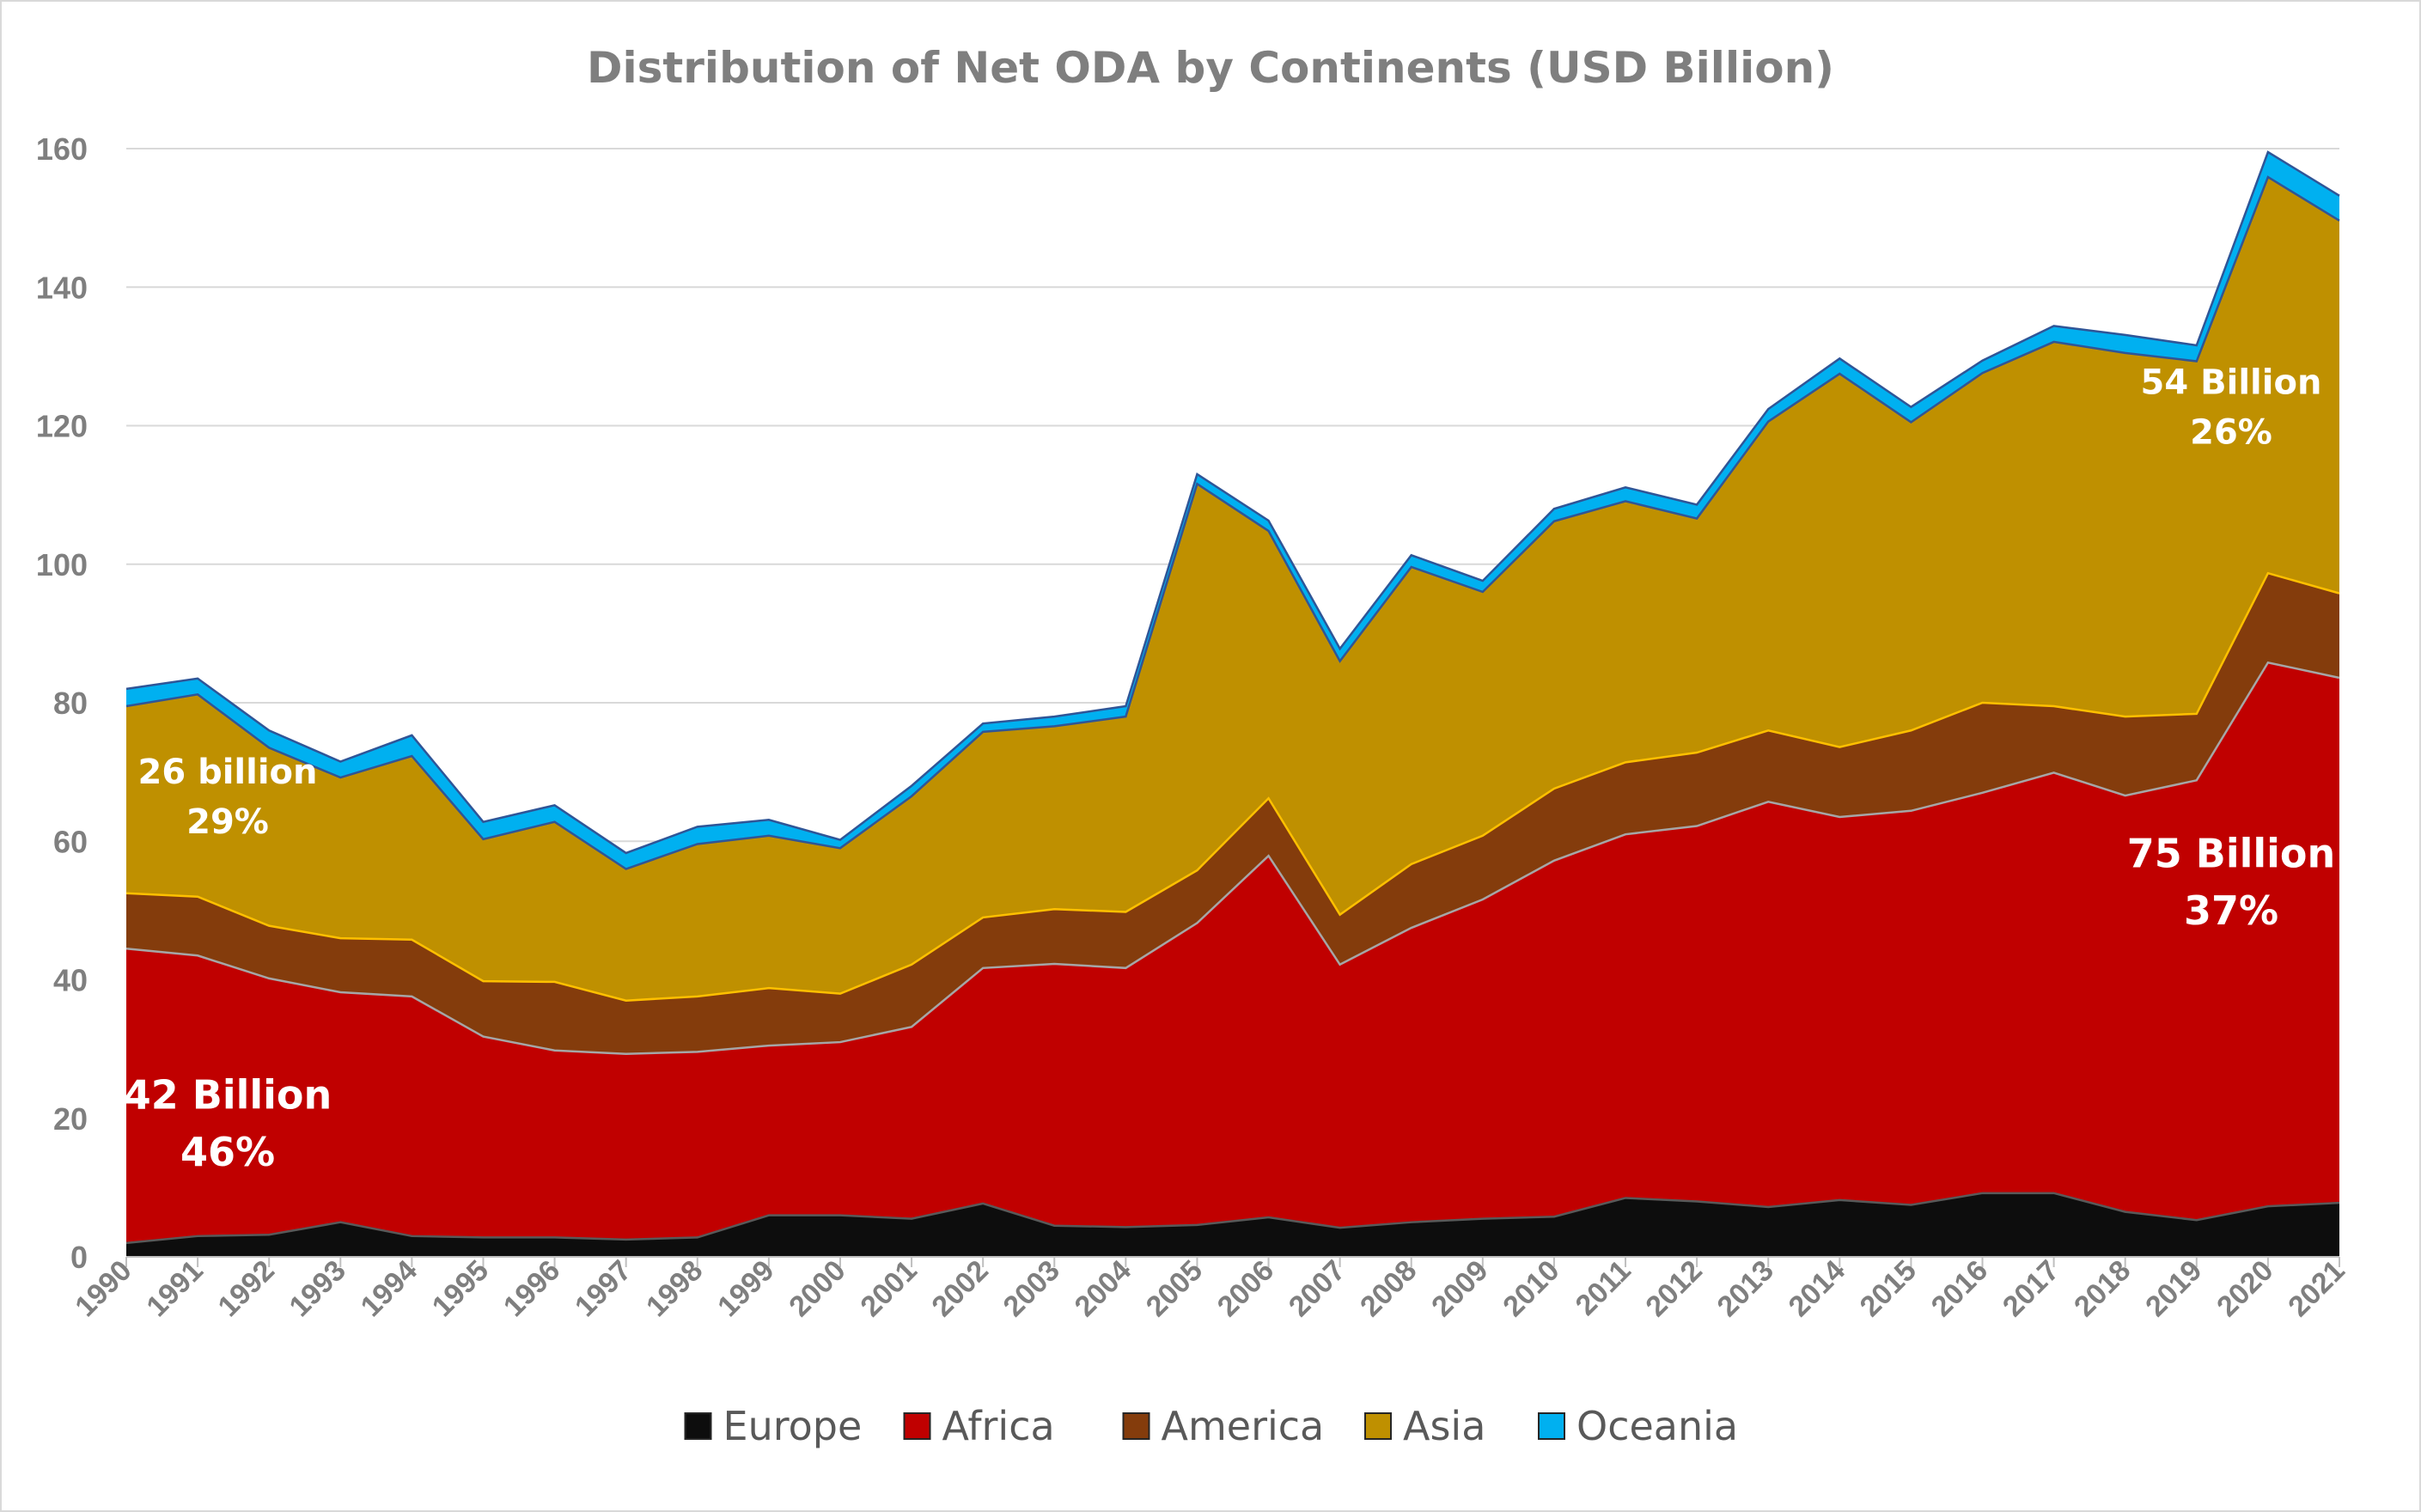 Image resolution: width=2421 pixels, height=1512 pixels. What do you see at coordinates (62, 149) in the screenshot?
I see `y-tick-label: 160` at bounding box center [62, 149].